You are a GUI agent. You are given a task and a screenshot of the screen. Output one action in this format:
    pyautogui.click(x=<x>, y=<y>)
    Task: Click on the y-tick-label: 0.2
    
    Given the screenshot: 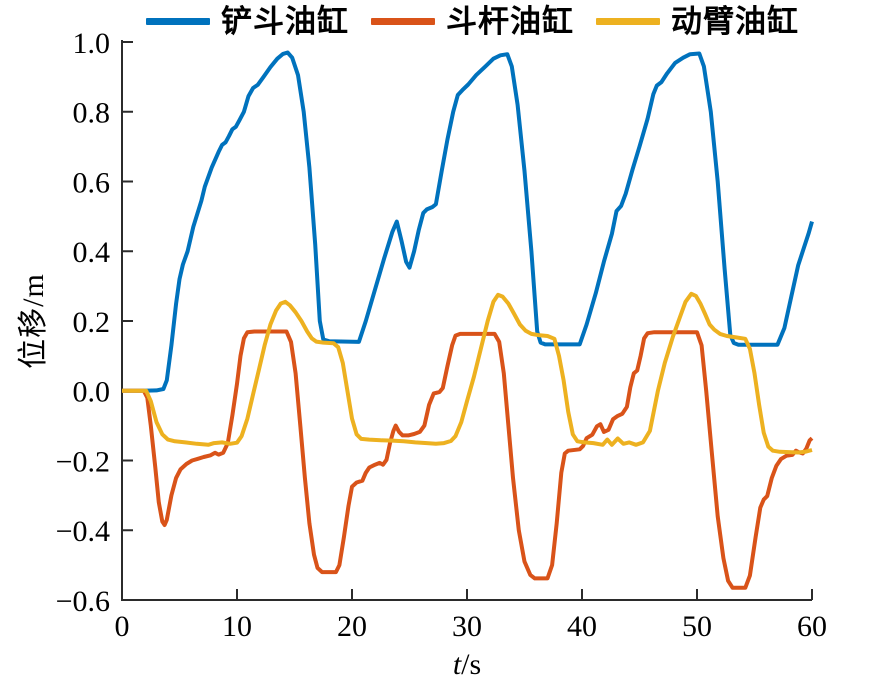 What is the action you would take?
    pyautogui.click(x=92, y=322)
    